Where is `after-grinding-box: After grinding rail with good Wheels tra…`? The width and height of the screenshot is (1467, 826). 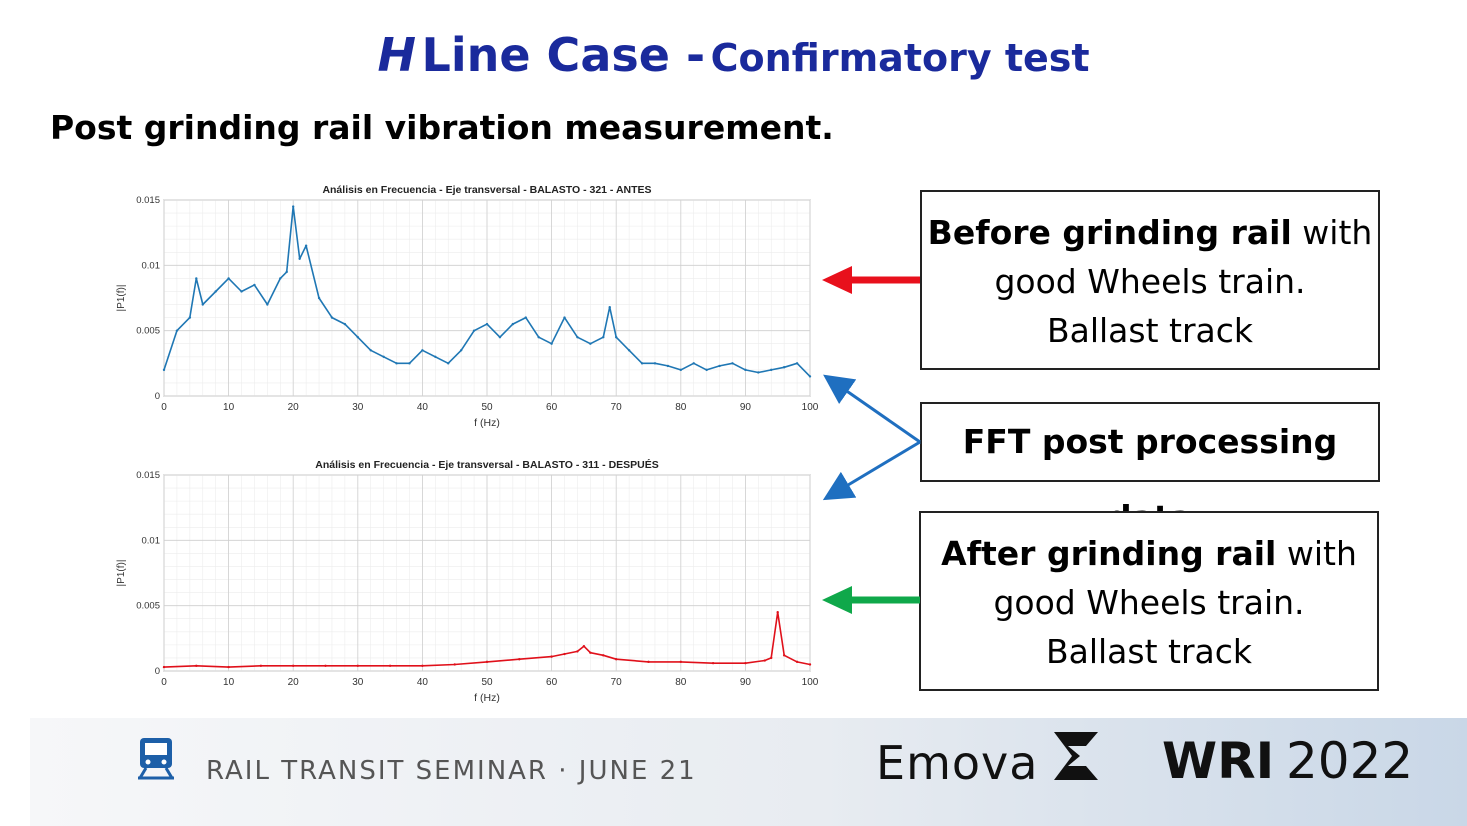
after-grinding-box: After grinding rail with good Wheels tra… is located at coordinates (1149, 601).